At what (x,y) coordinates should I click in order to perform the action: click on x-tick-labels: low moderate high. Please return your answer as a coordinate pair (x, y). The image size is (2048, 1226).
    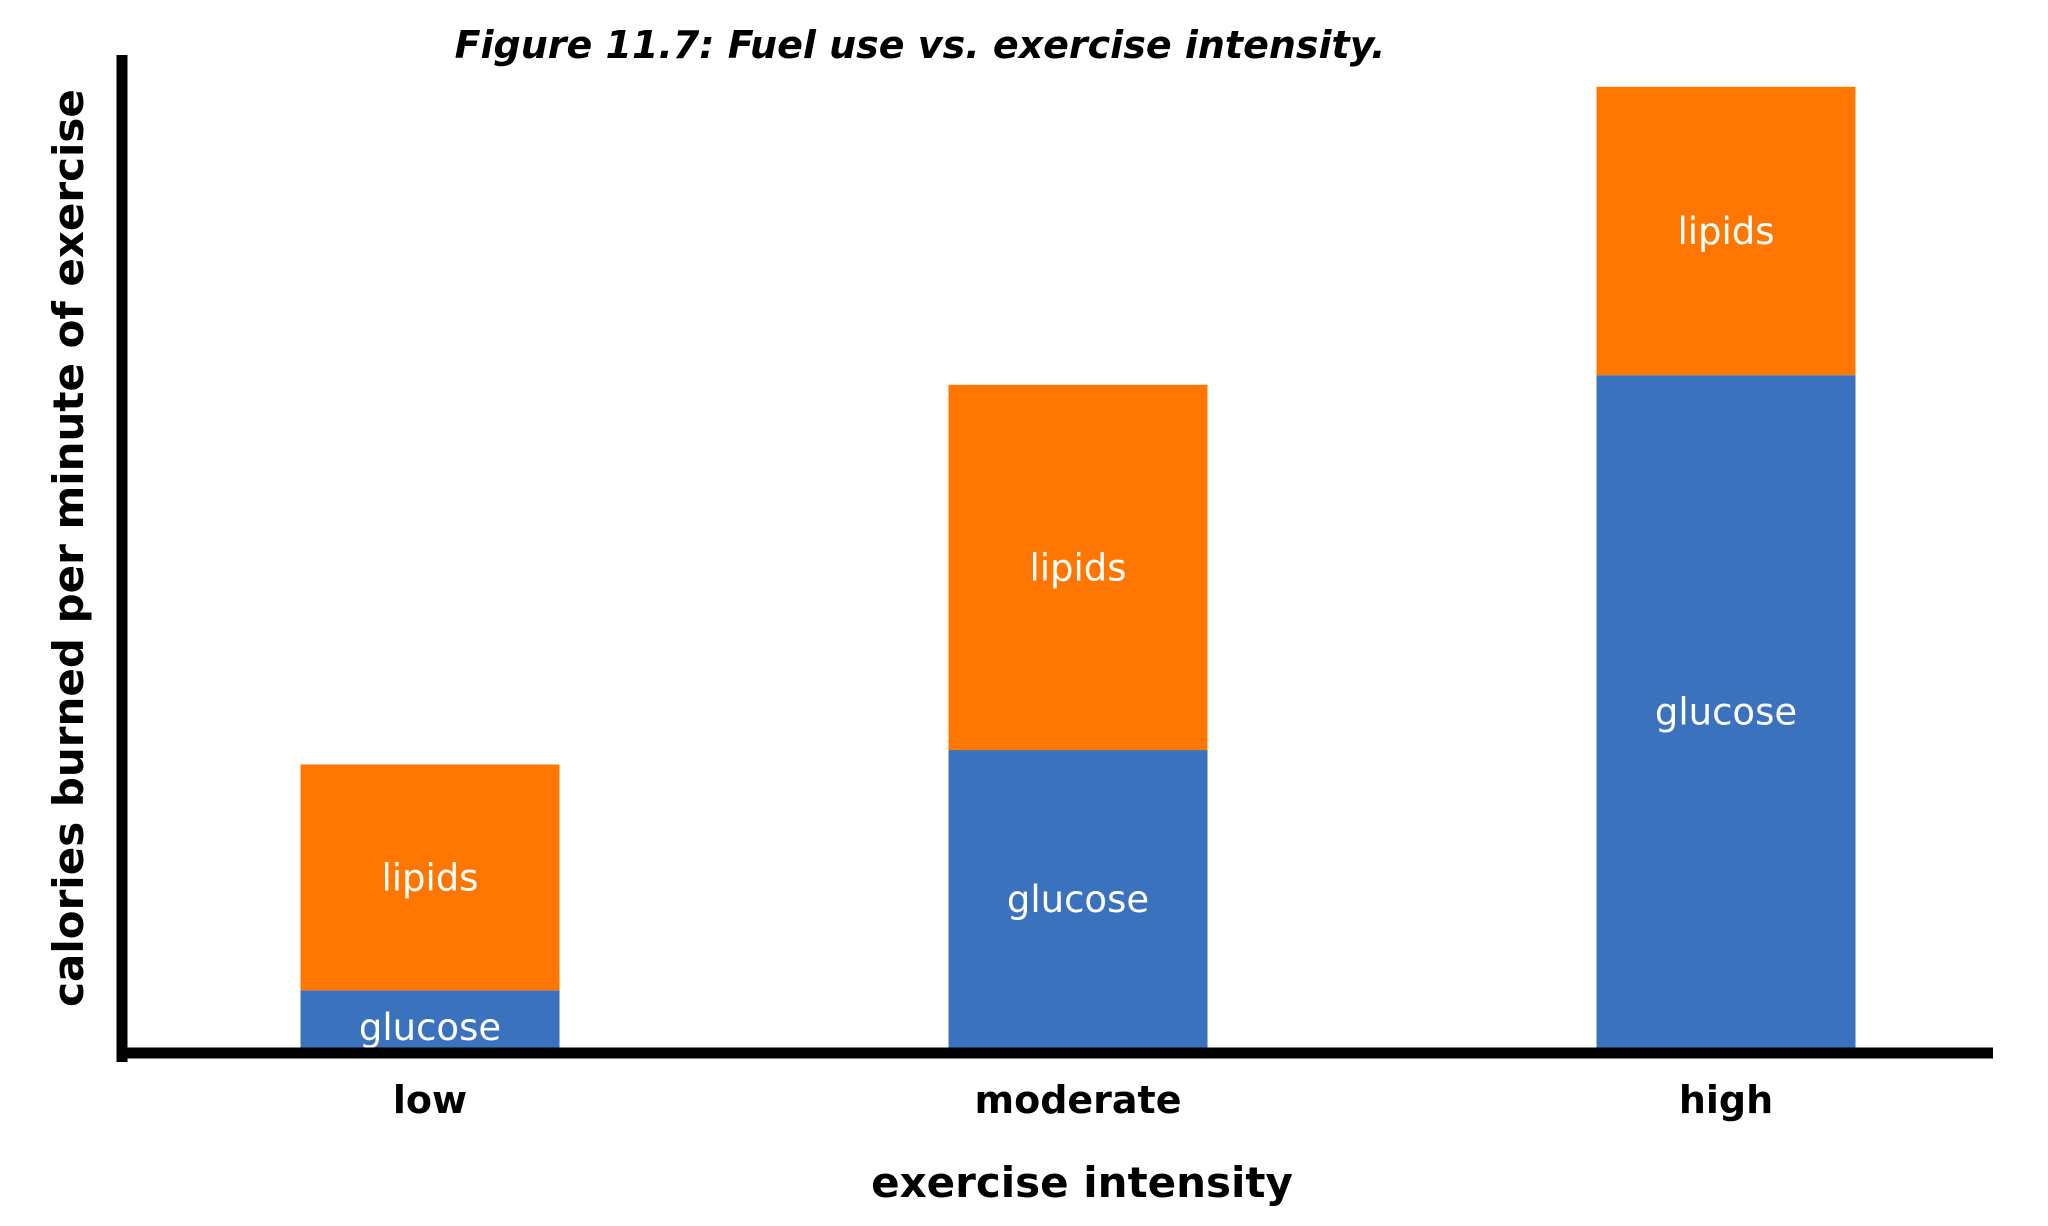
    Looking at the image, I should click on (1083, 1100).